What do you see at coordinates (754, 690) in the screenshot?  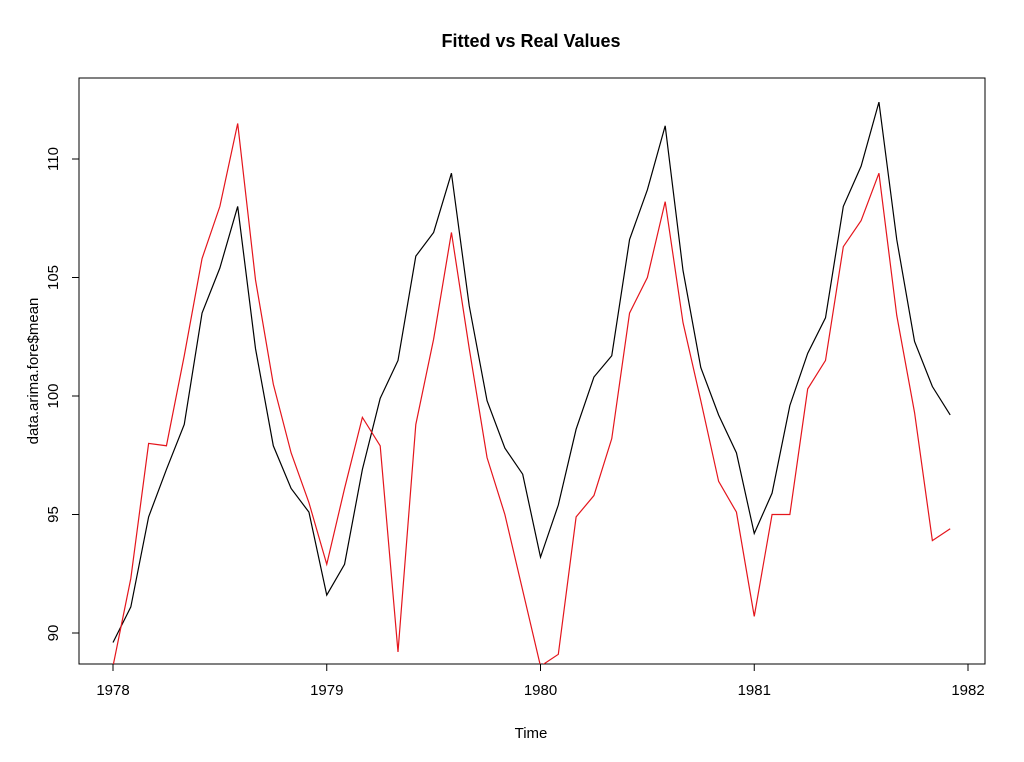 I see `x-tick-label: 1981` at bounding box center [754, 690].